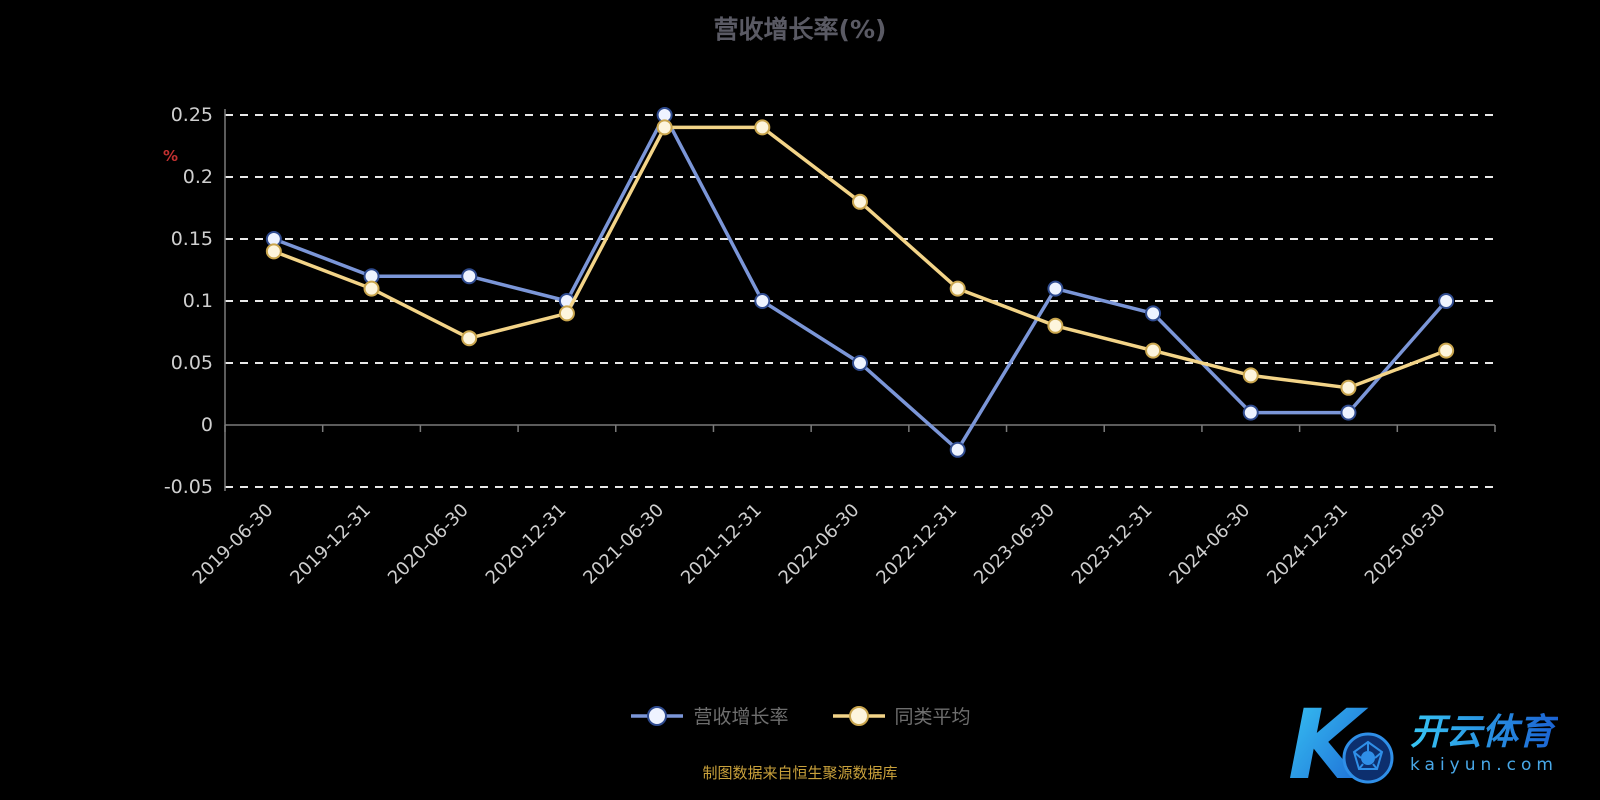 Image resolution: width=1600 pixels, height=800 pixels. What do you see at coordinates (800, 773) in the screenshot?
I see `data-source-note: 制图数据来自恒生聚源数据库` at bounding box center [800, 773].